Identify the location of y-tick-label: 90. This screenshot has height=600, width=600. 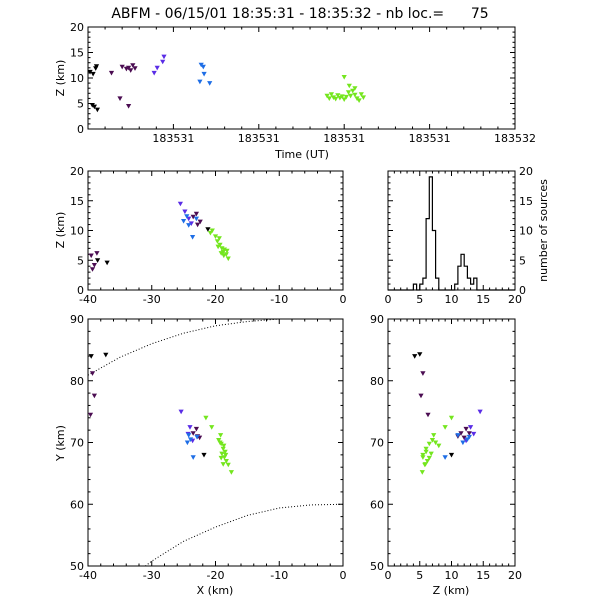
(377, 319).